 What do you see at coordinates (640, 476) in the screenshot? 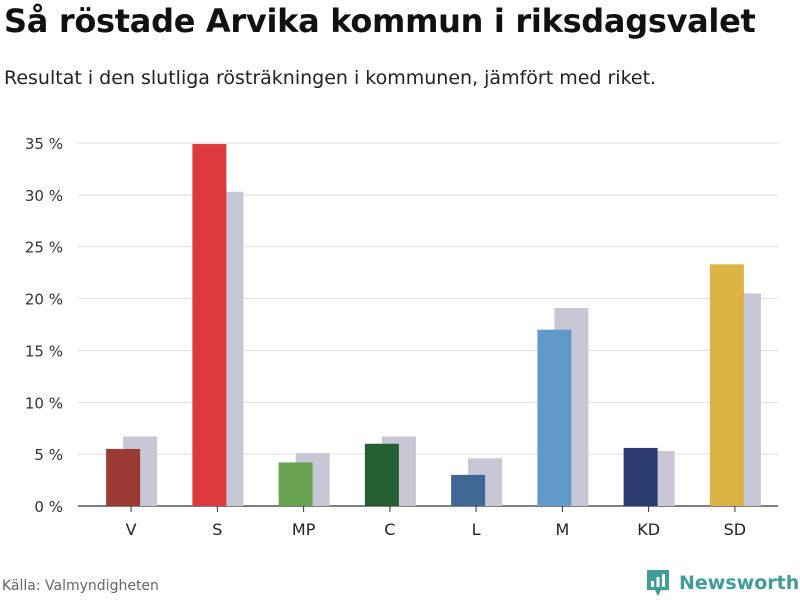
I see `bar-kommun-kd` at bounding box center [640, 476].